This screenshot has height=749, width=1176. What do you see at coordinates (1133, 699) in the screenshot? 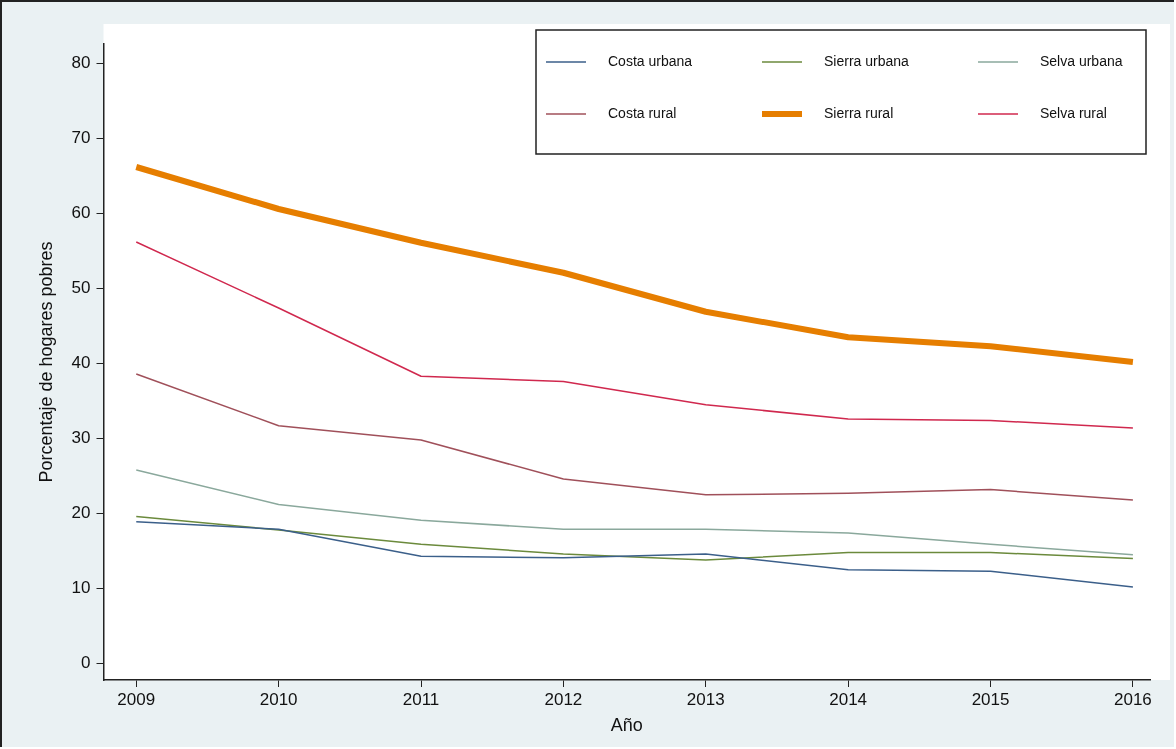
I see `x-tick-label: 2016` at bounding box center [1133, 699].